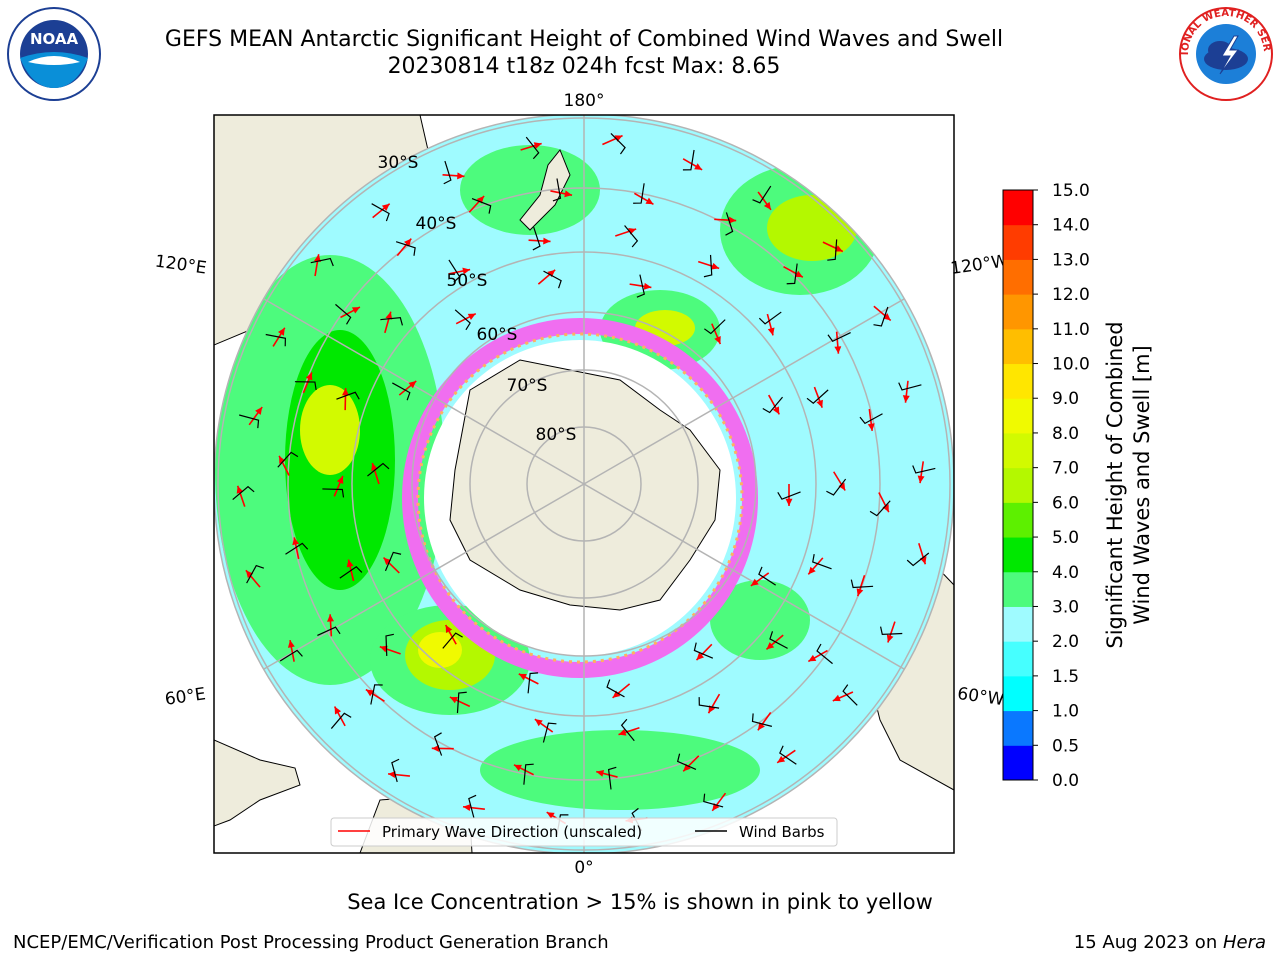 This screenshot has width=1280, height=960. Describe the element at coordinates (584, 66) in the screenshot. I see `chart-subtitle: 20230814 t18z 024h fcst Max: 8.65` at that location.